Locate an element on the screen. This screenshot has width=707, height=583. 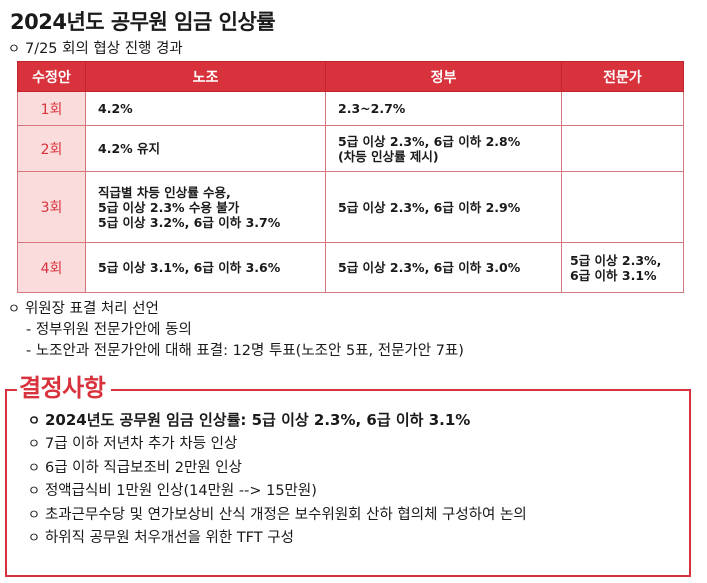
cell-line: 5급 이상 2.3%, is located at coordinates (616, 260).